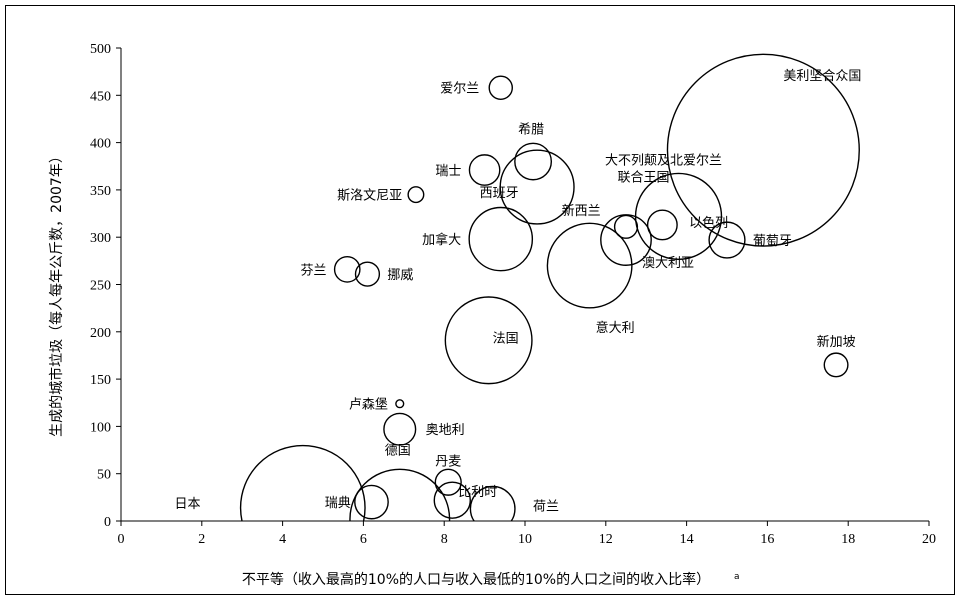  What do you see at coordinates (581, 211) in the screenshot?
I see `bubble-label: 新西兰` at bounding box center [581, 211].